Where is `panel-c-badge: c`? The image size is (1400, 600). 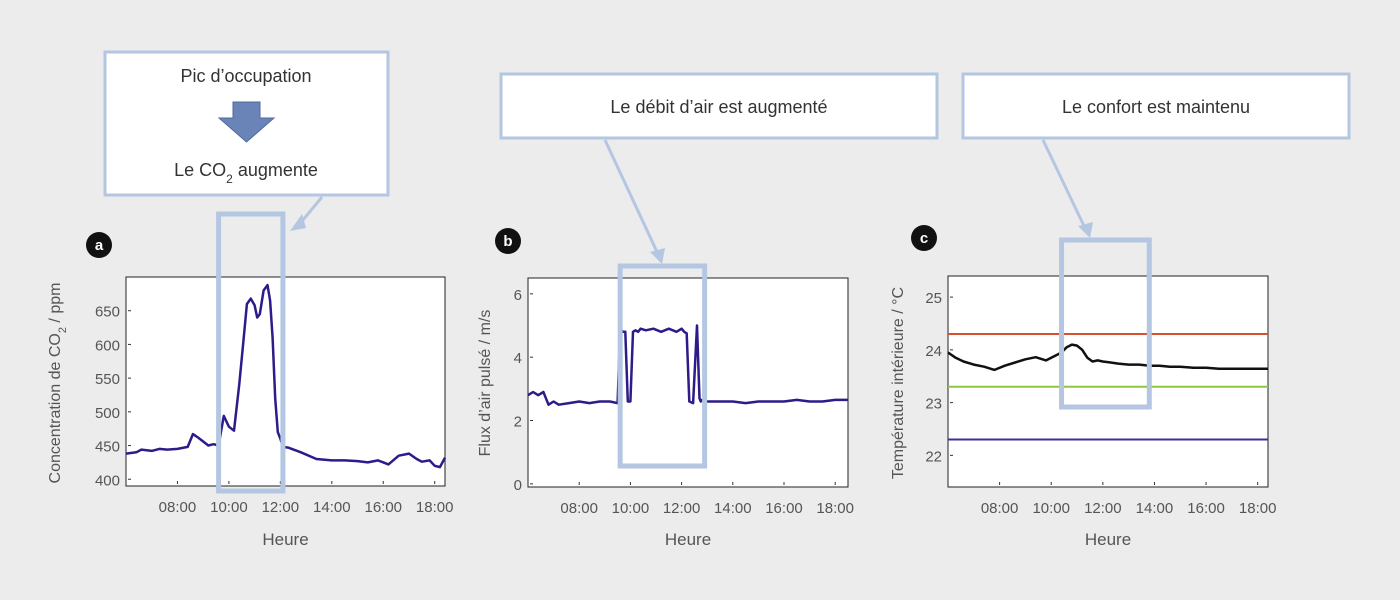
panel-c-badge: c is located at coordinates (924, 238).